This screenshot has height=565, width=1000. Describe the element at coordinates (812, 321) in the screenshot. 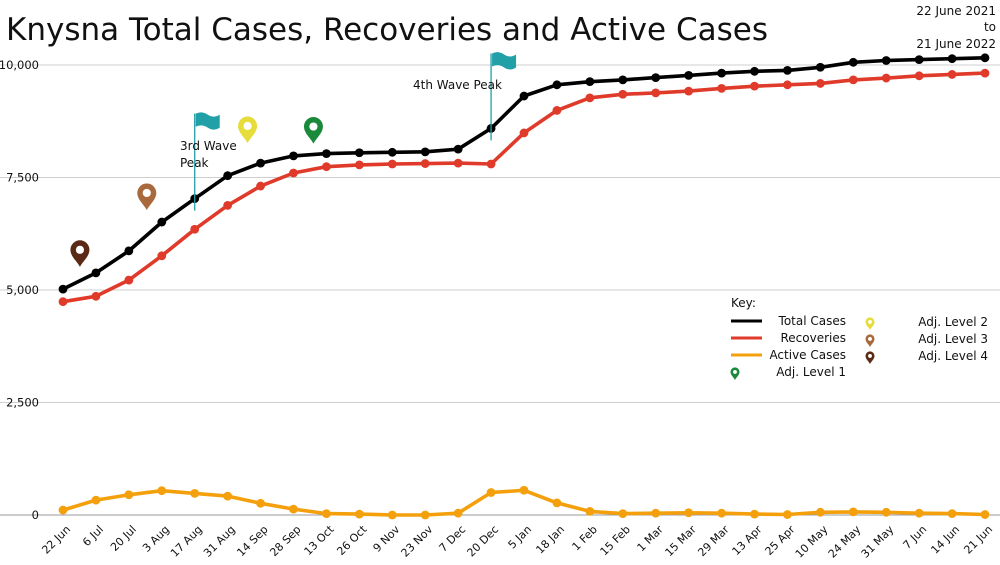

I see `legend-label-total-cases: Total Cases` at that location.